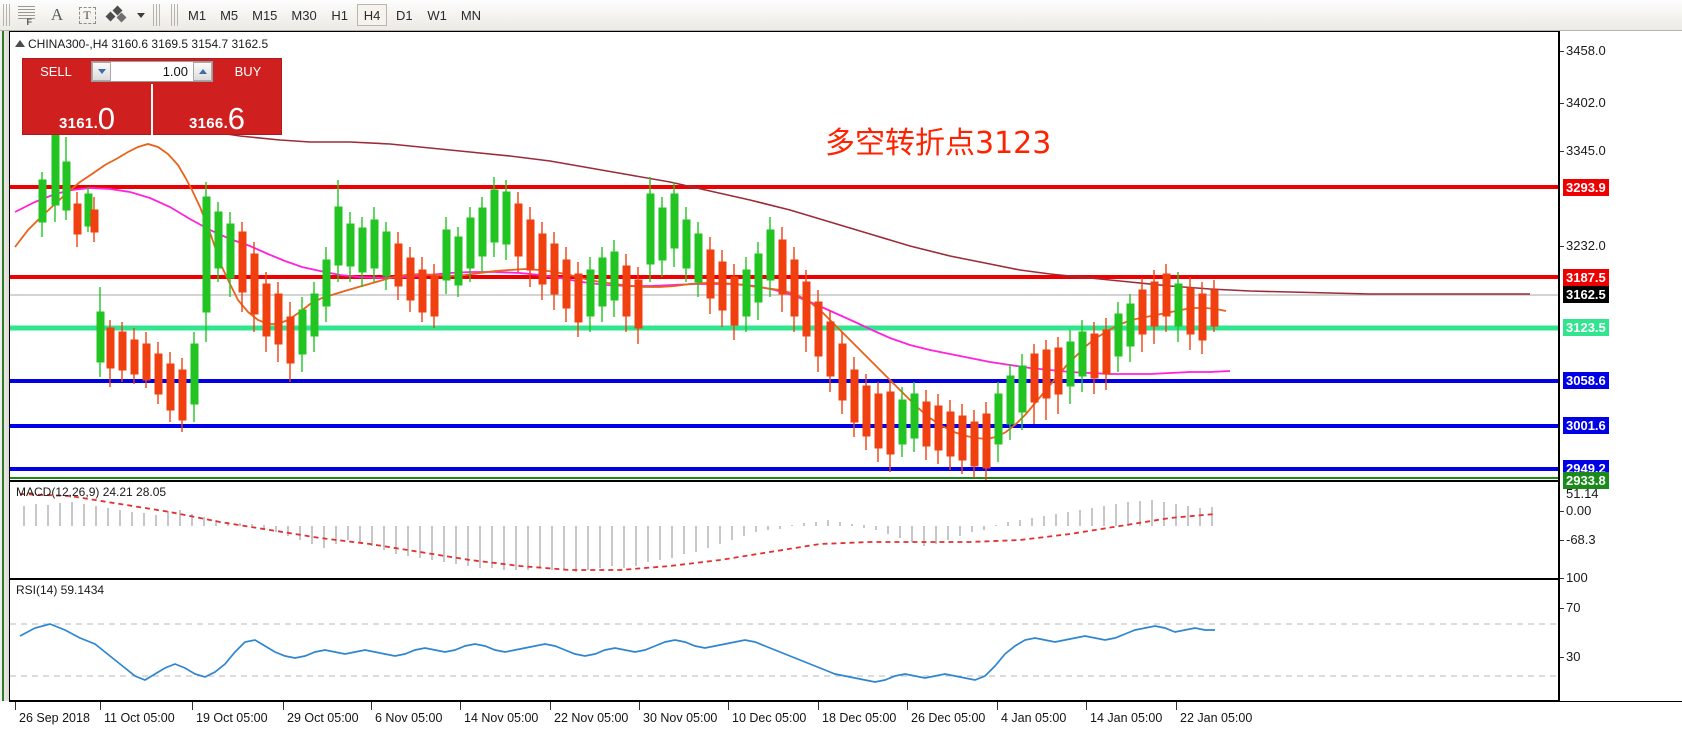 The image size is (1682, 733). What do you see at coordinates (946, 713) in the screenshot?
I see `time-label-10: 26 Dec 05:00` at bounding box center [946, 713].